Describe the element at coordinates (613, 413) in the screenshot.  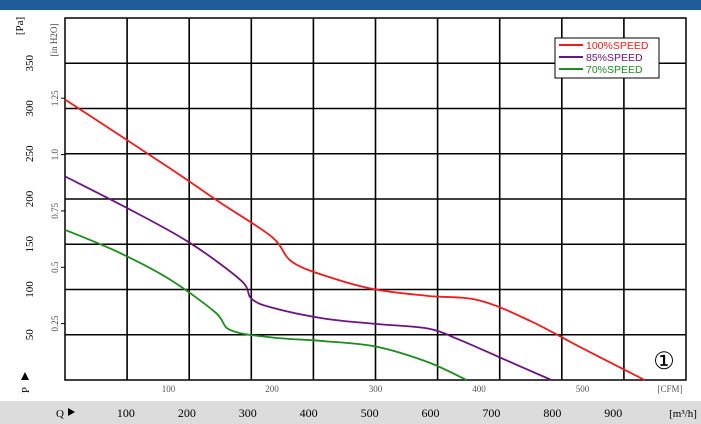
I see `m3h-tick-label: 900` at that location.